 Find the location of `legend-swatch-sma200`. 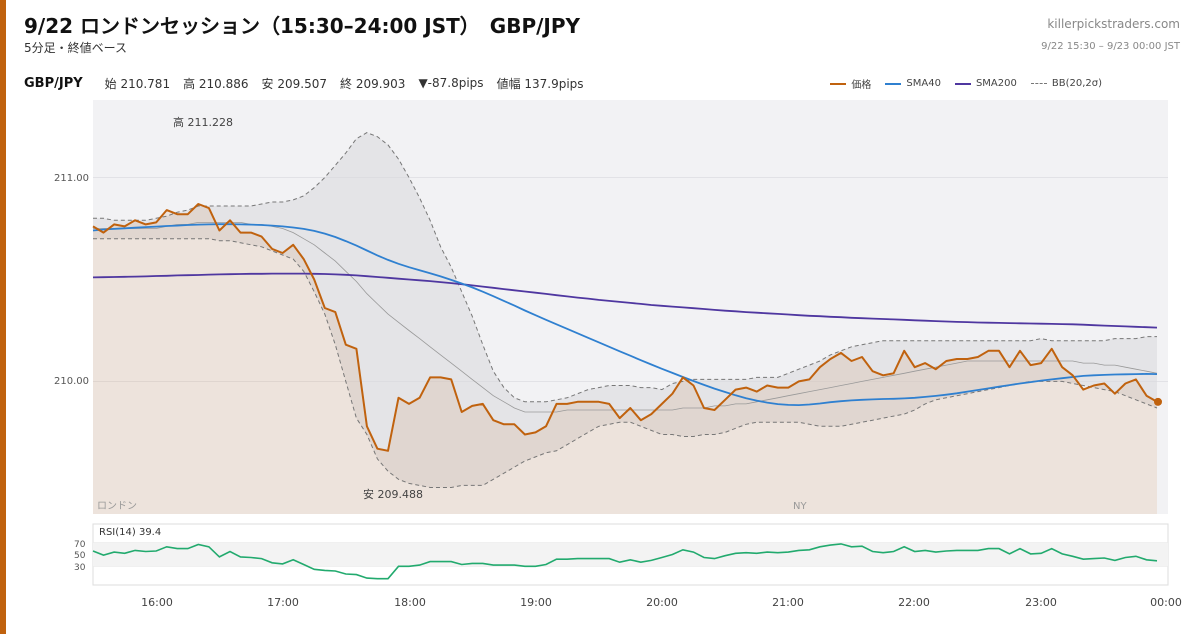

legend-swatch-sma200 is located at coordinates (962, 83).